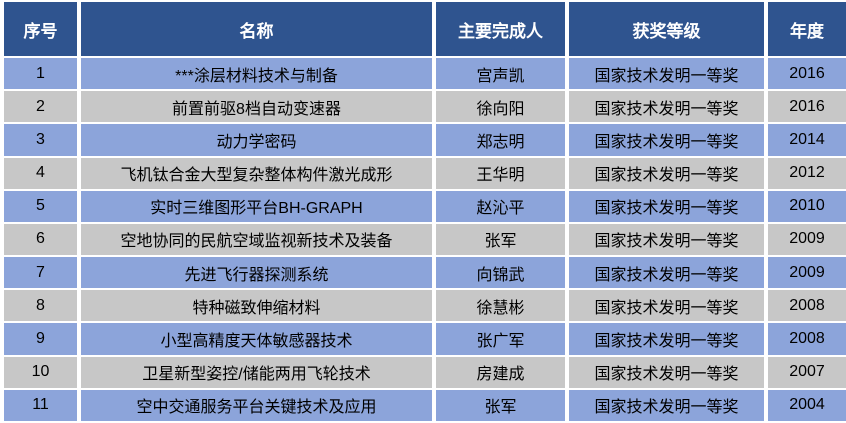  I want to click on table-row: 1 ***涂层材料技术与制备 宫声凯 国家技术发明一等奖 2016, so click(423, 73).